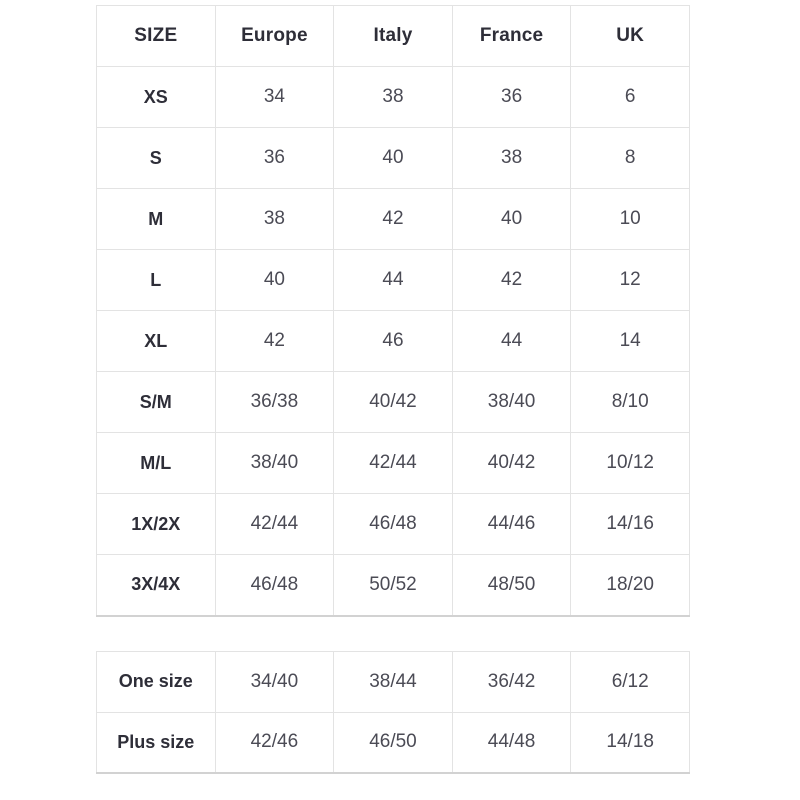 The image size is (800, 800). What do you see at coordinates (156, 681) in the screenshot?
I see `size-label-cell: One size` at bounding box center [156, 681].